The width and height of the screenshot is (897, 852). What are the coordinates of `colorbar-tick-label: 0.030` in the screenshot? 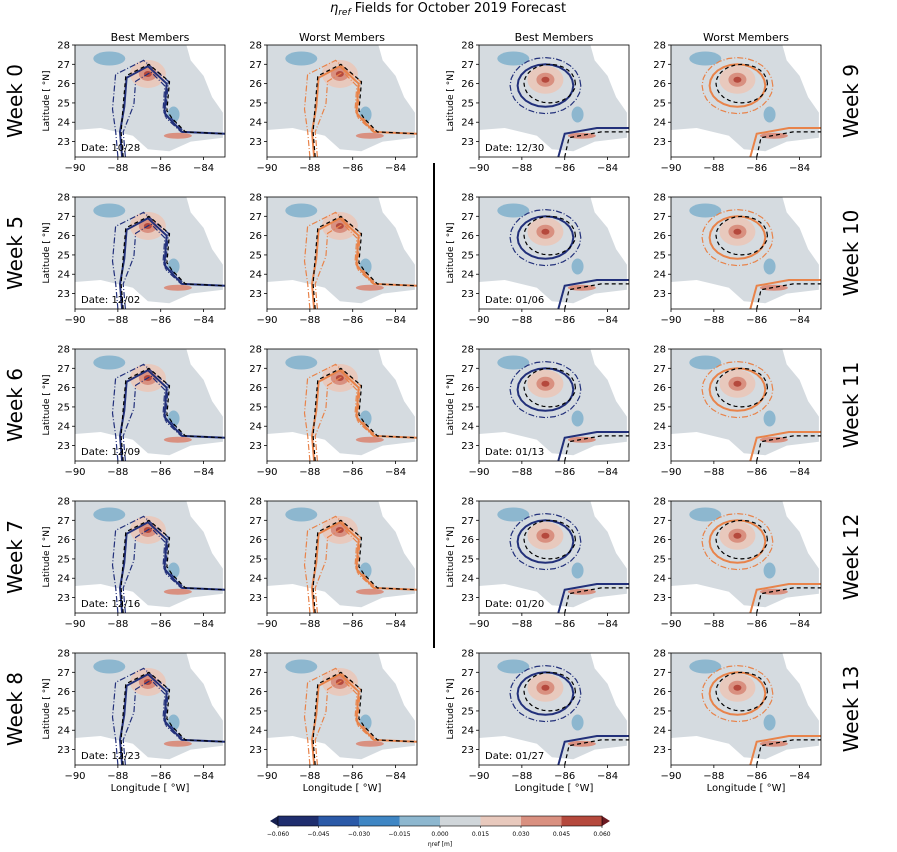 It's located at (520, 834).